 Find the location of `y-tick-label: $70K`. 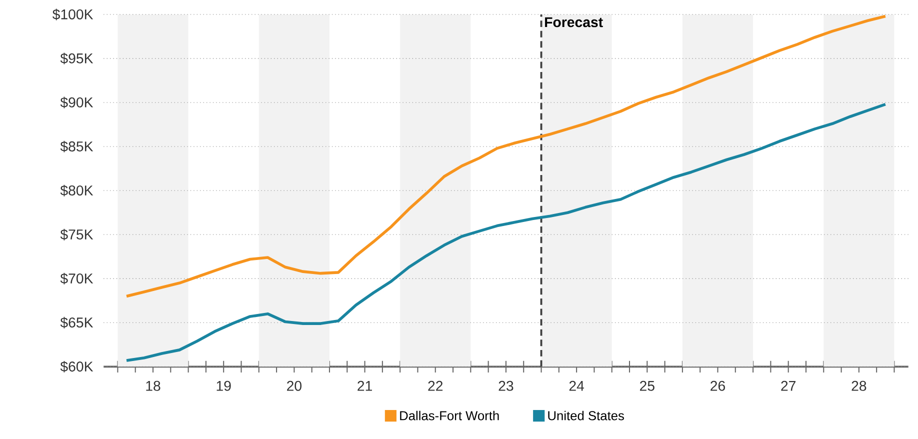

y-tick-label: $70K is located at coordinates (77, 278).